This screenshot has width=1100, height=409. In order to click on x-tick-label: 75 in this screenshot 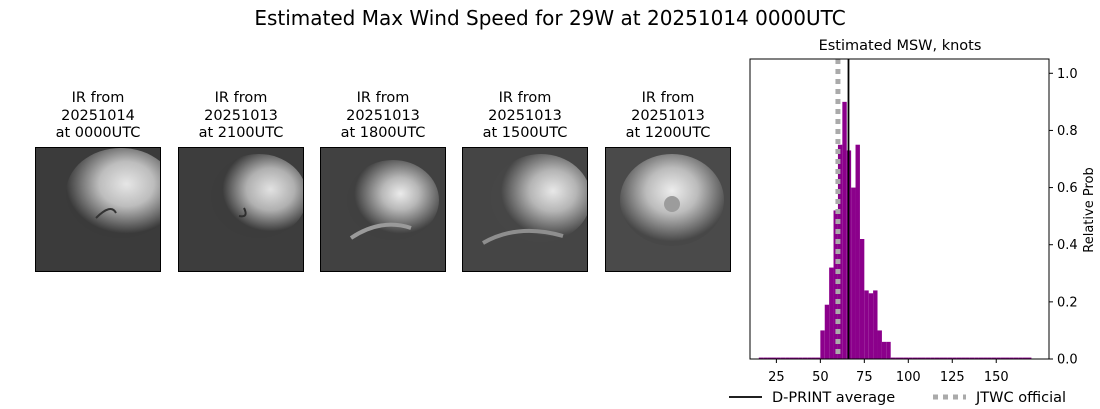, I will do `click(864, 377)`.